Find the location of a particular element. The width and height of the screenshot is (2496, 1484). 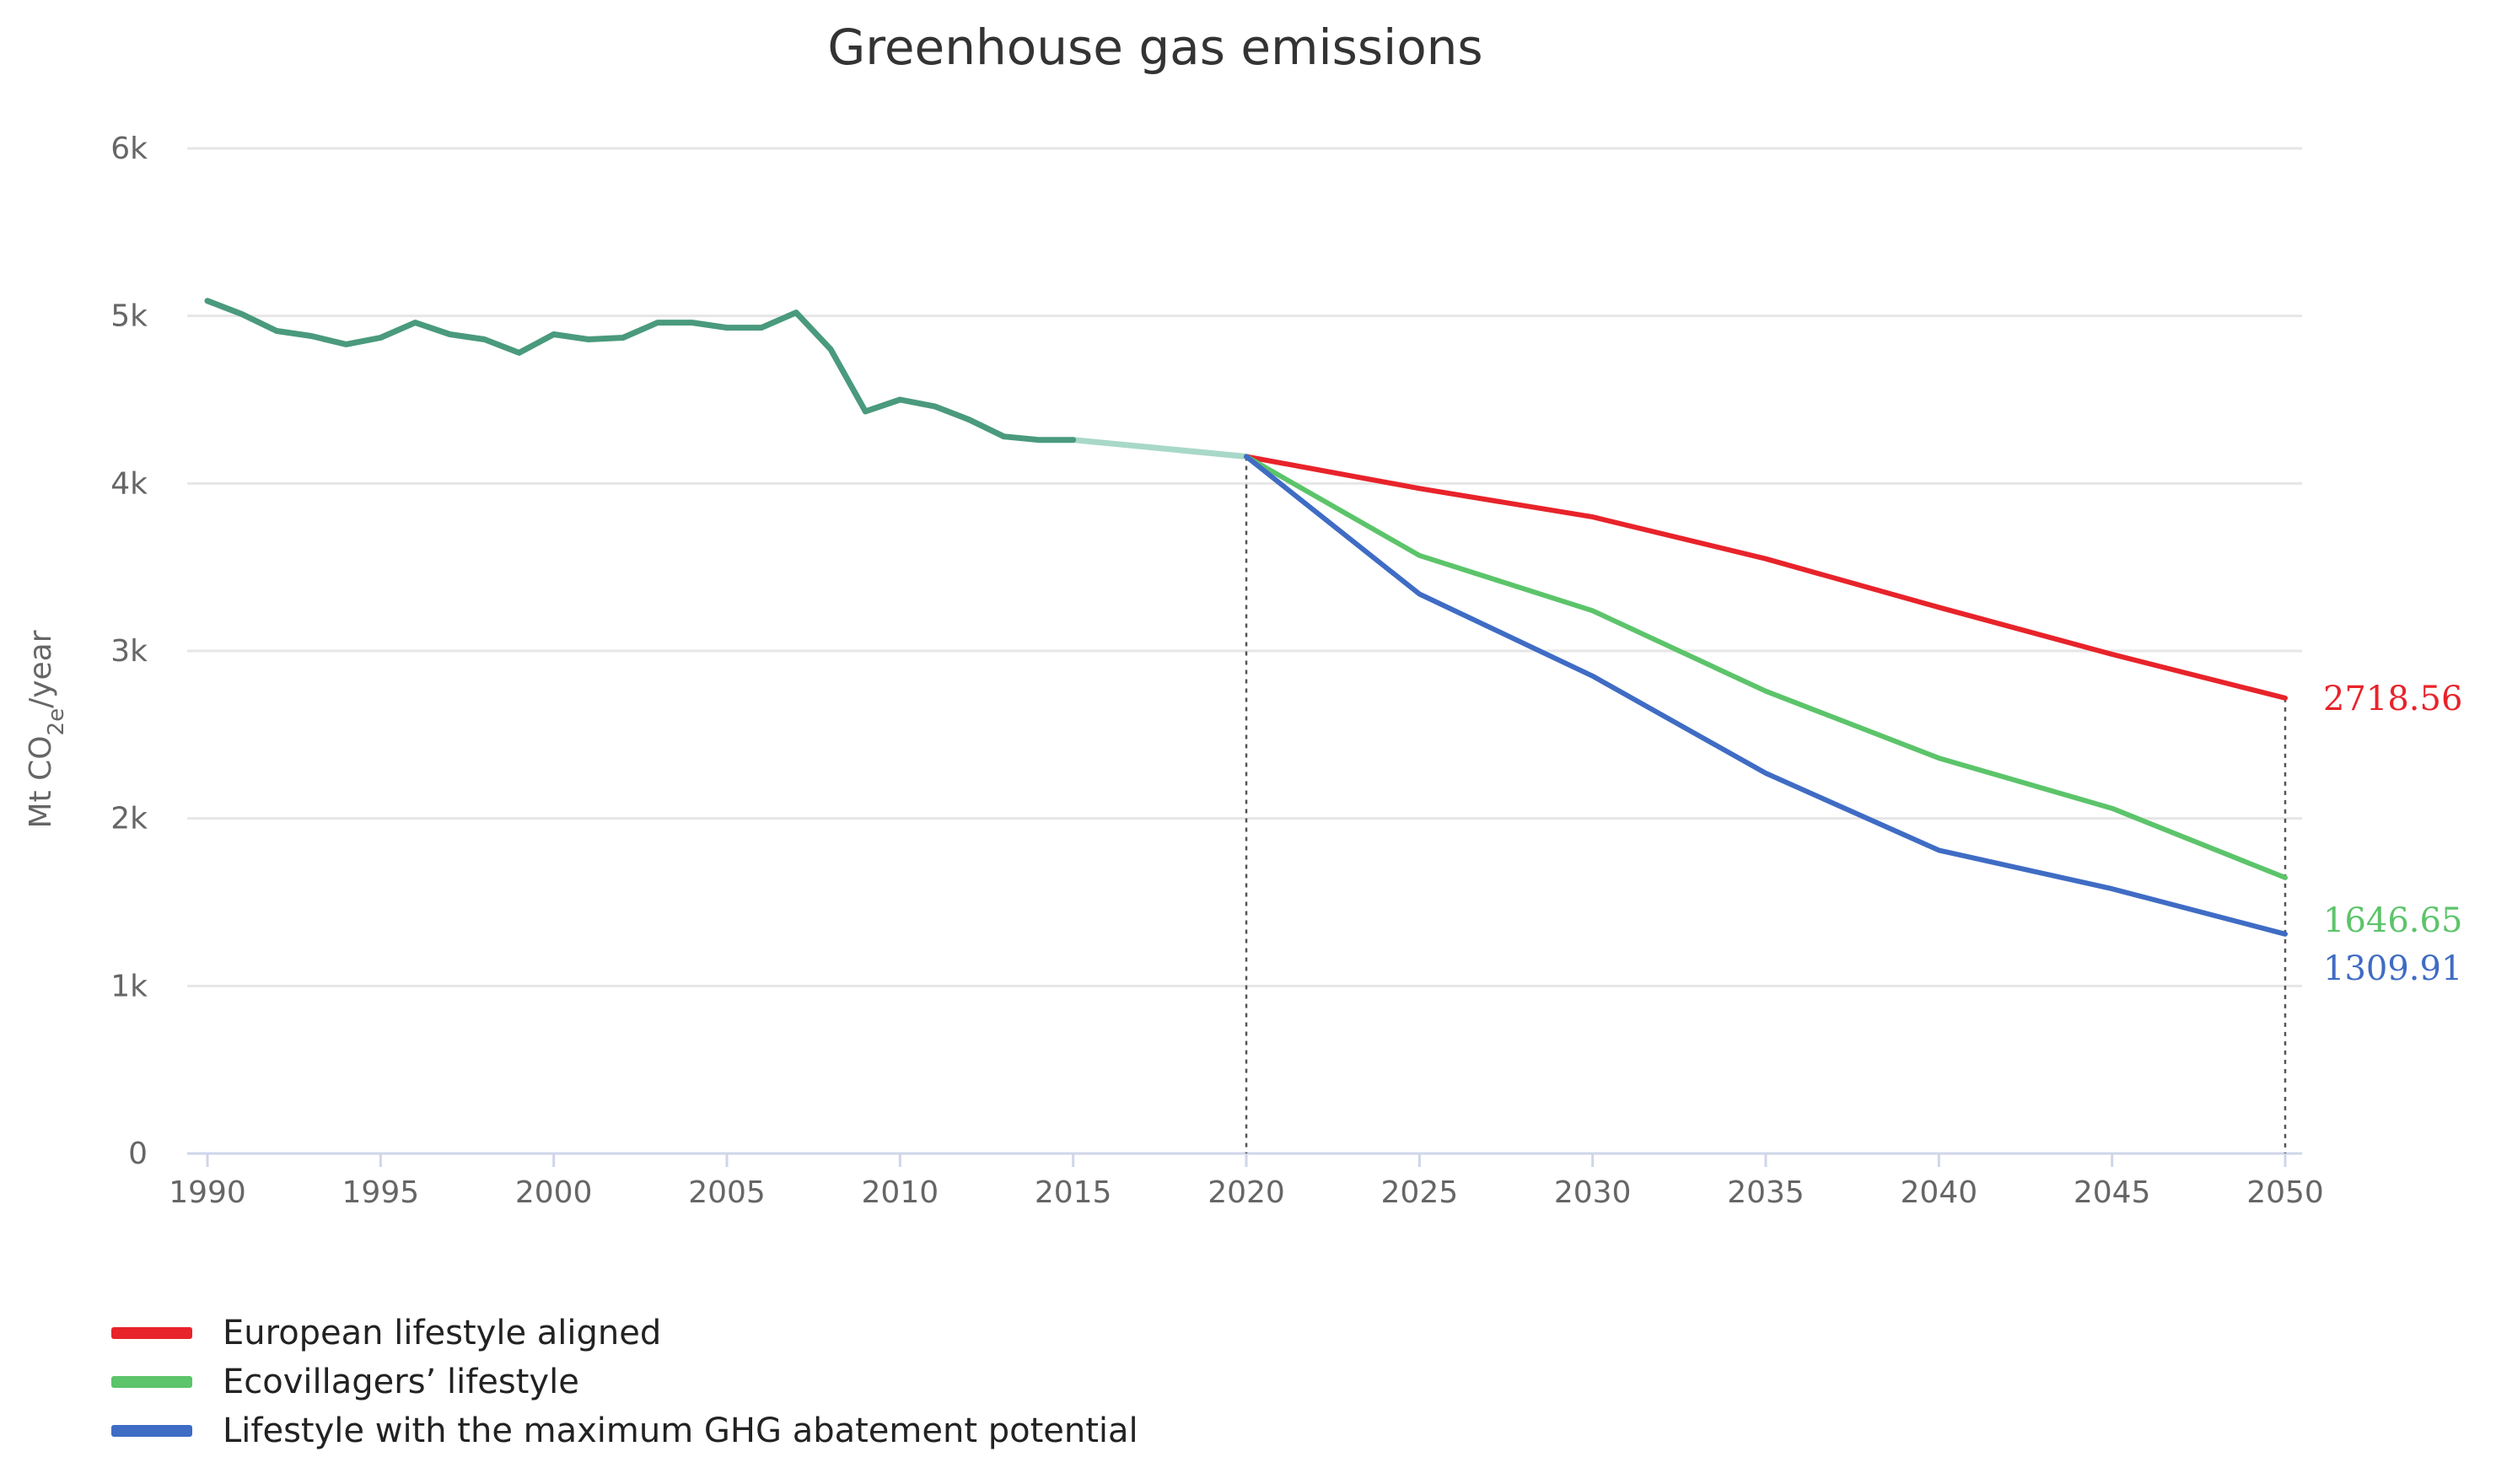

x-tick-label: 1995 is located at coordinates (381, 1192).